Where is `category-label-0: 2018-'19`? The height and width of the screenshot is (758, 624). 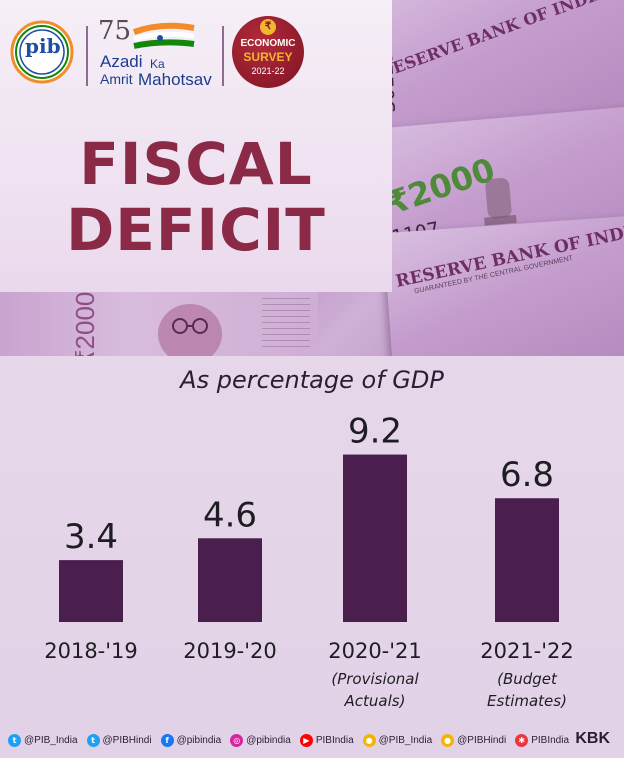 category-label-0: 2018-'19 is located at coordinates (91, 651).